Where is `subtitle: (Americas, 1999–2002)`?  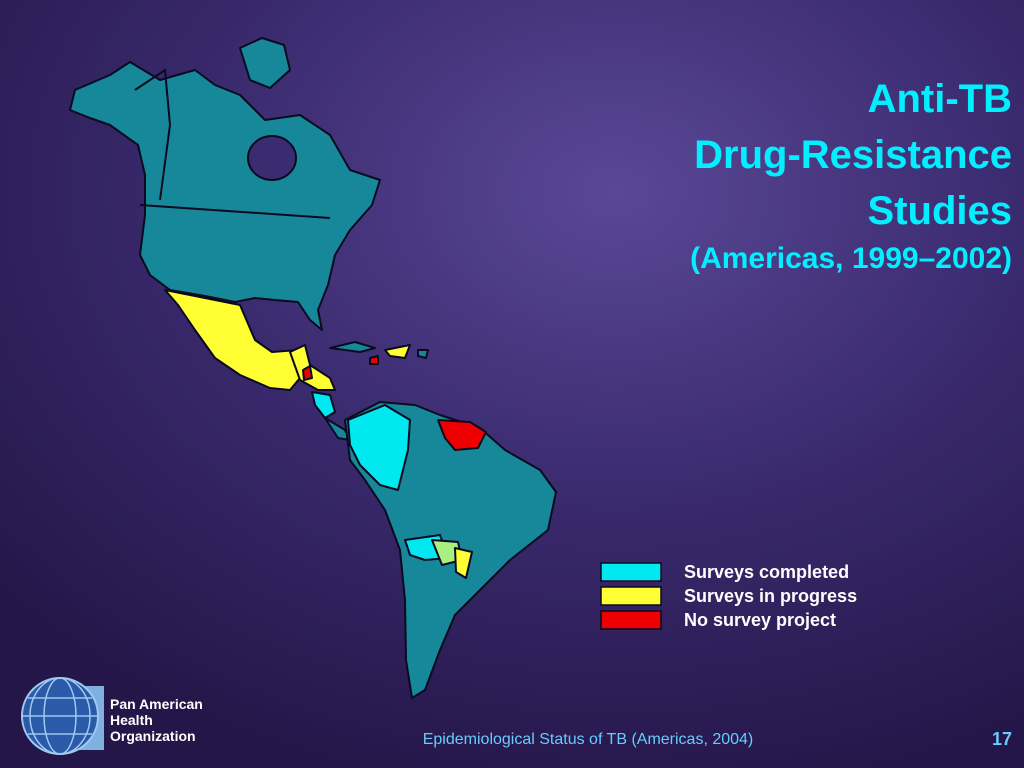
subtitle: (Americas, 1999–2002) is located at coordinates (851, 258).